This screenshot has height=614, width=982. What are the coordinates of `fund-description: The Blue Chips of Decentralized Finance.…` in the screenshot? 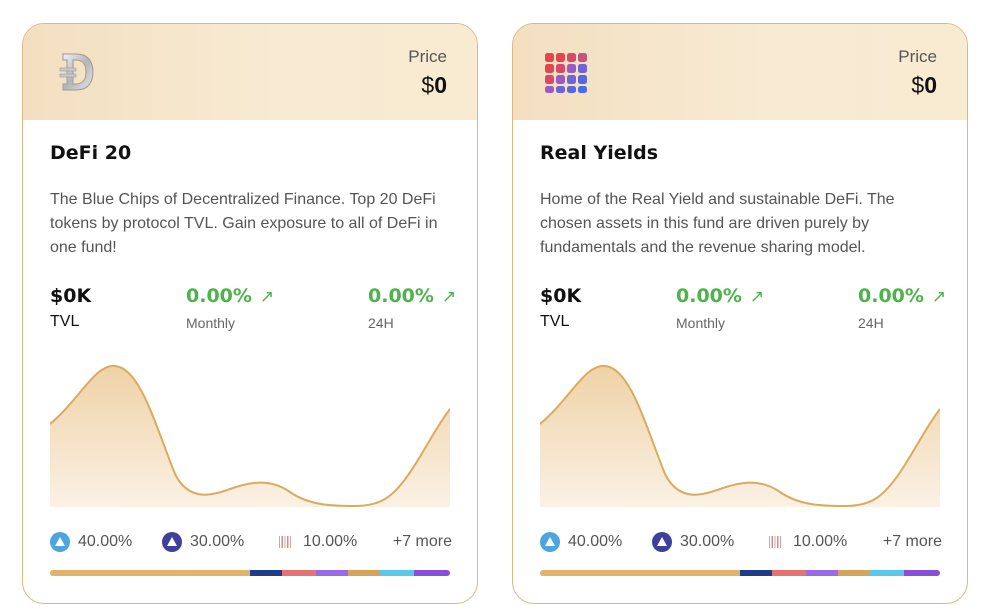 It's located at (244, 223).